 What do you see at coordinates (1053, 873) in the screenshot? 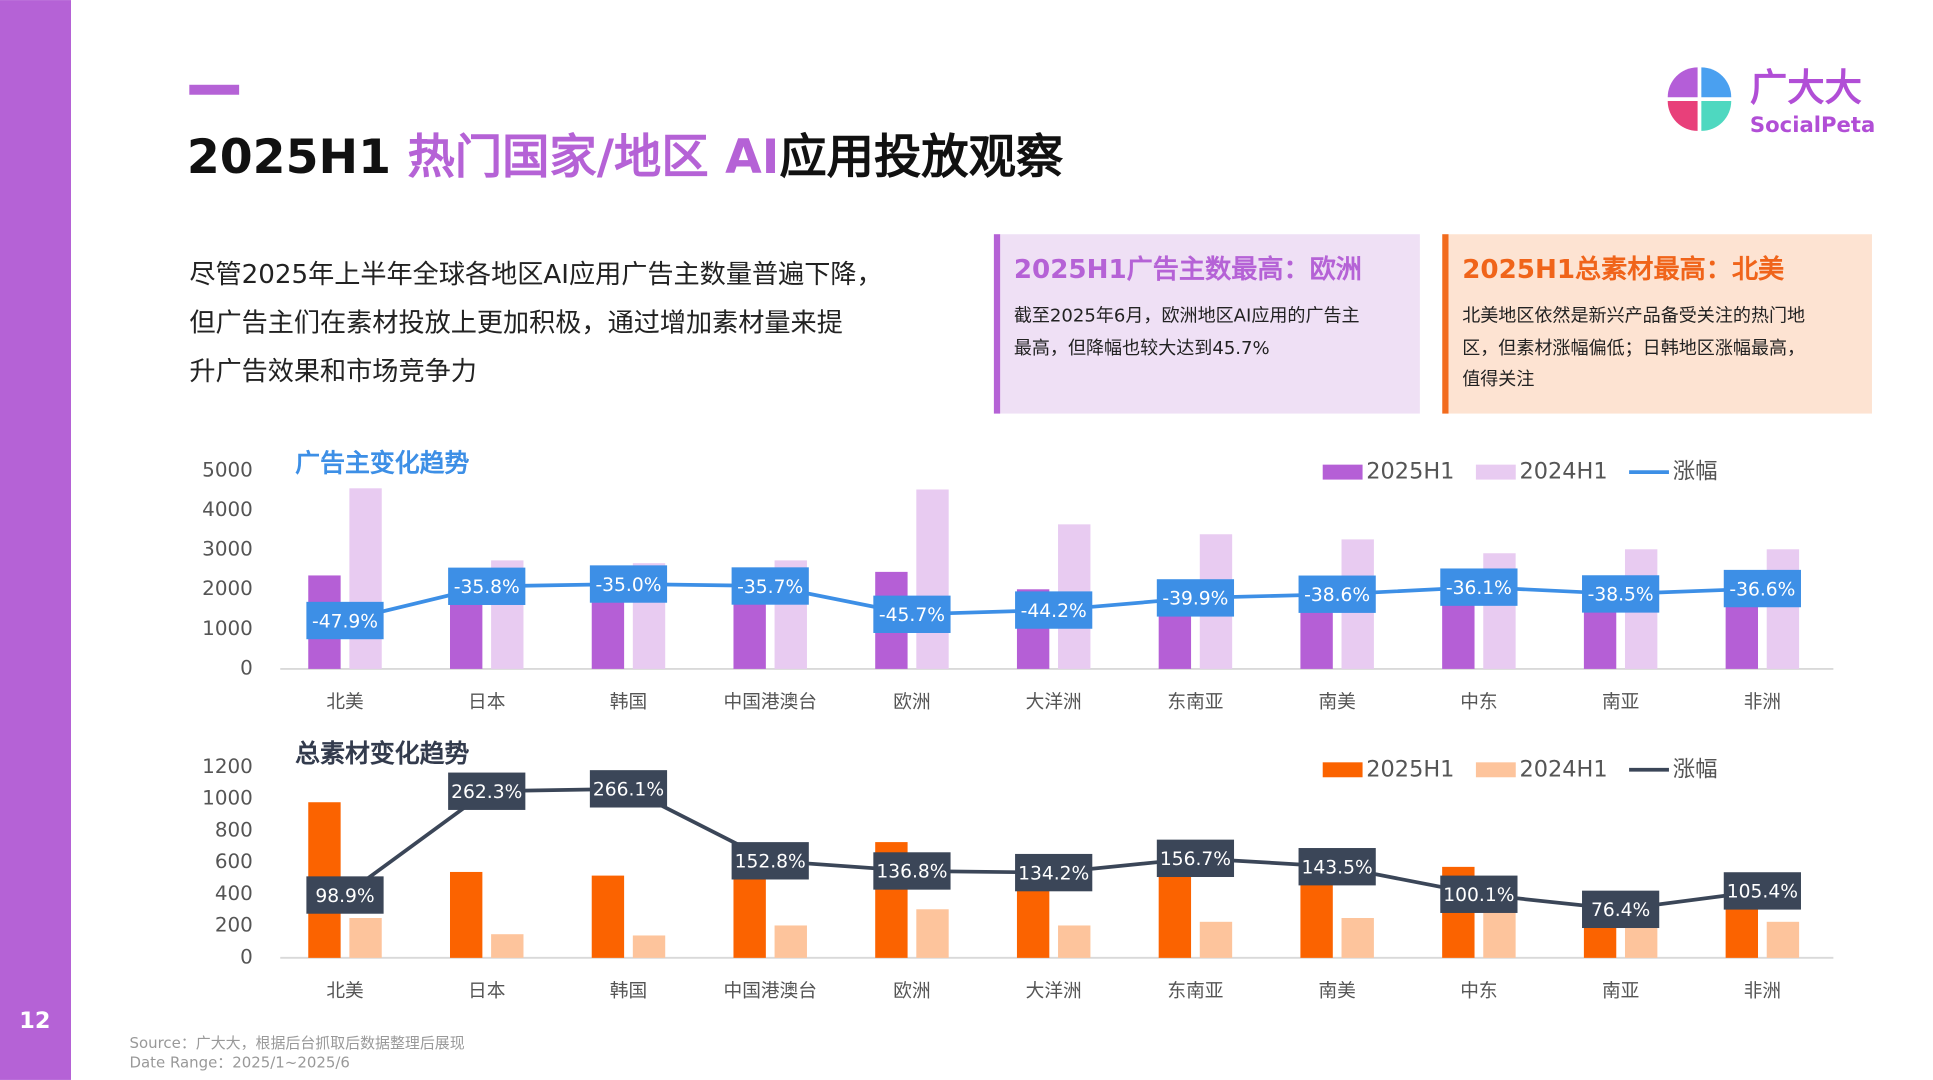
I see `rate-label: 134.2%` at bounding box center [1053, 873].